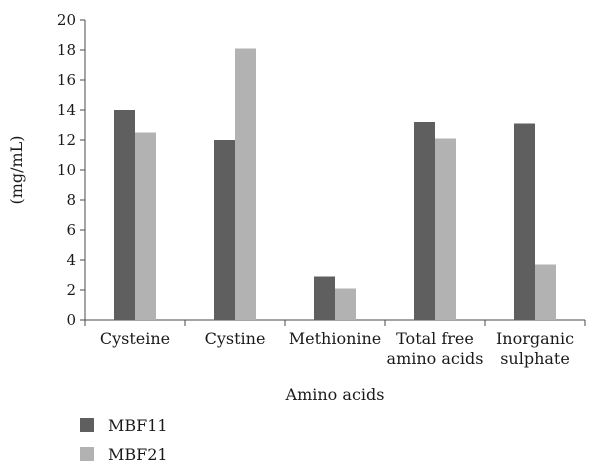  I want to click on x-category-label: Cystine, so click(235, 338).